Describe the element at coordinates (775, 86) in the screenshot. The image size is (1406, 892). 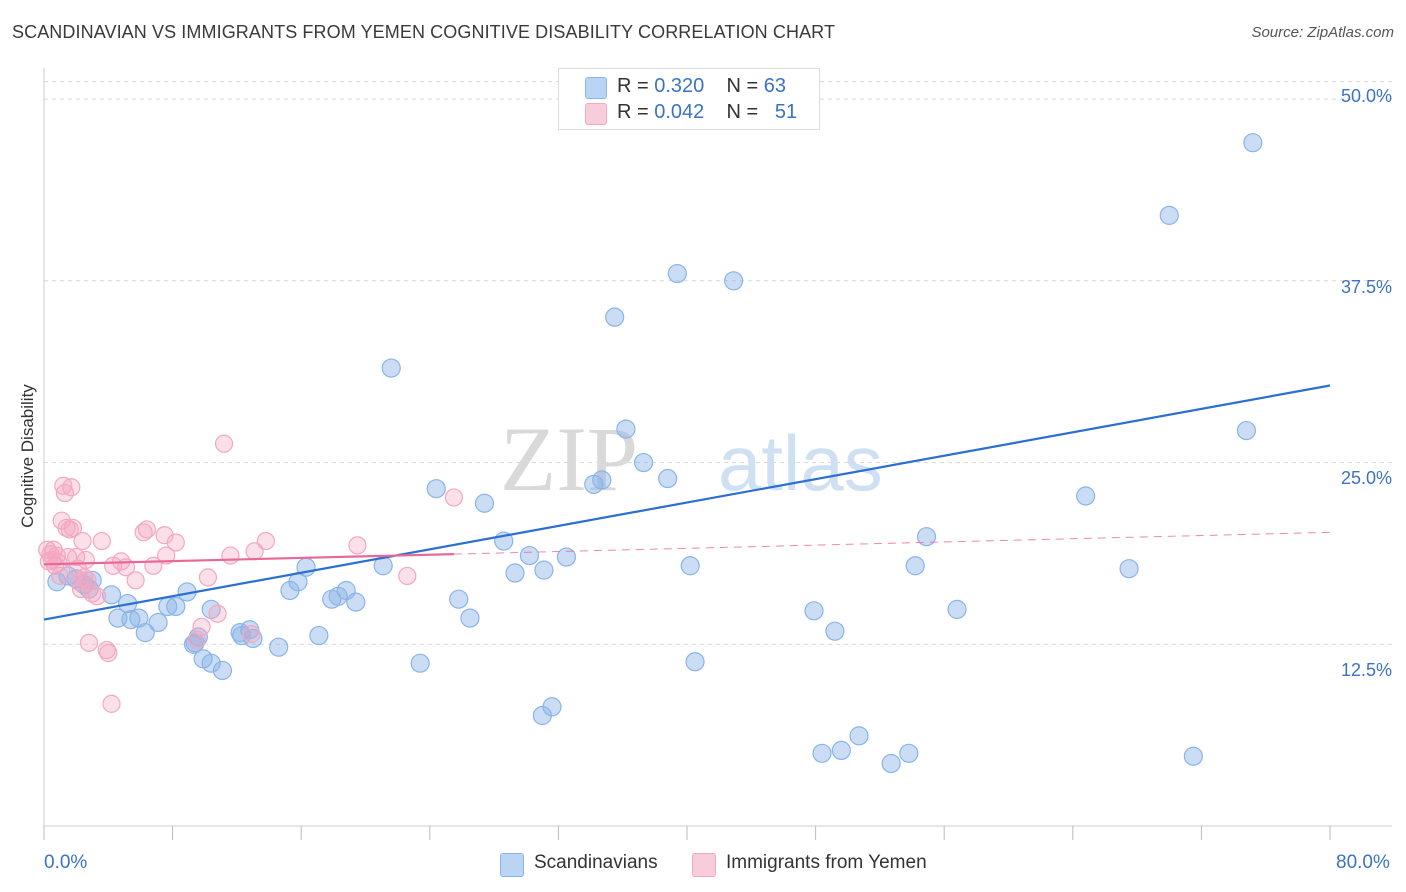
I see `legend-n-value: 63` at that location.